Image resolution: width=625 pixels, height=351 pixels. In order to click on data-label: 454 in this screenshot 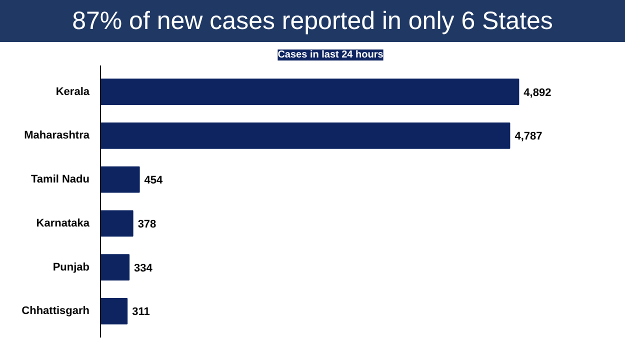, I will do `click(154, 180)`.